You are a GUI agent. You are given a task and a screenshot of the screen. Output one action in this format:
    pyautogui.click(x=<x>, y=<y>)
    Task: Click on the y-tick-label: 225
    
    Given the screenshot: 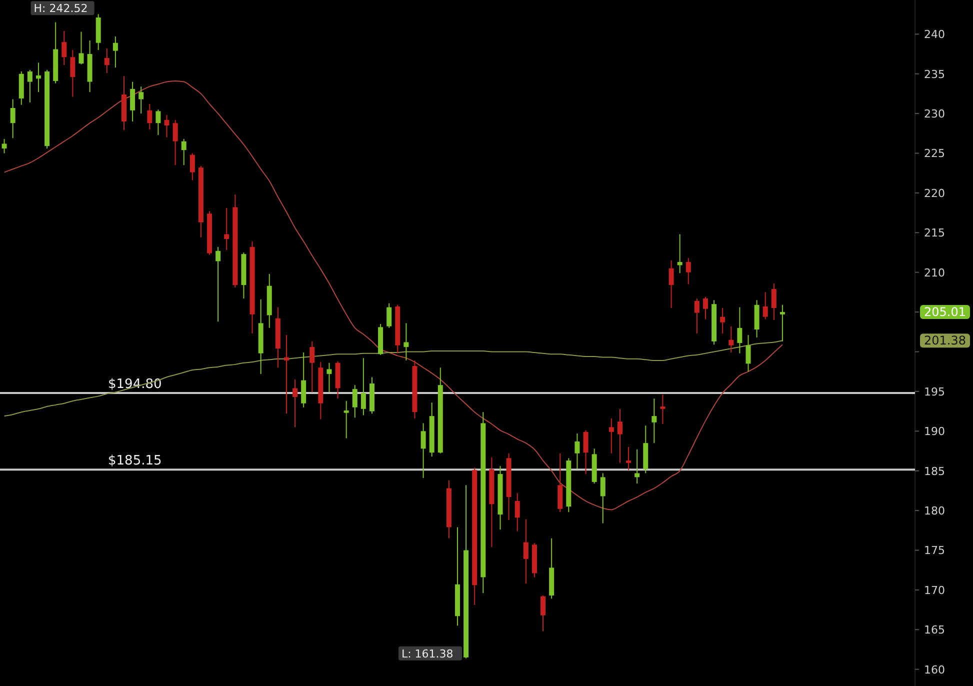 What is the action you would take?
    pyautogui.click(x=934, y=153)
    